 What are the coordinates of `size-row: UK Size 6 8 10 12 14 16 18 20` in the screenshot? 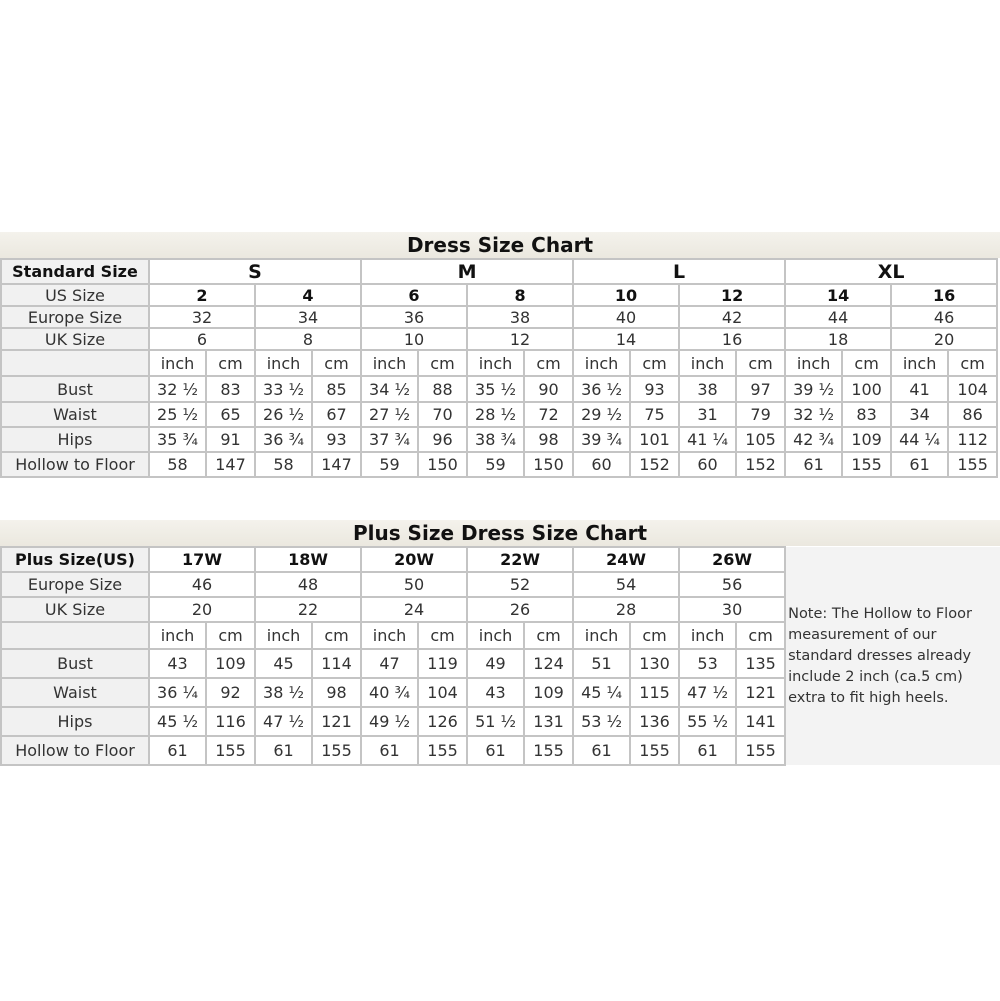 It's located at (499, 339).